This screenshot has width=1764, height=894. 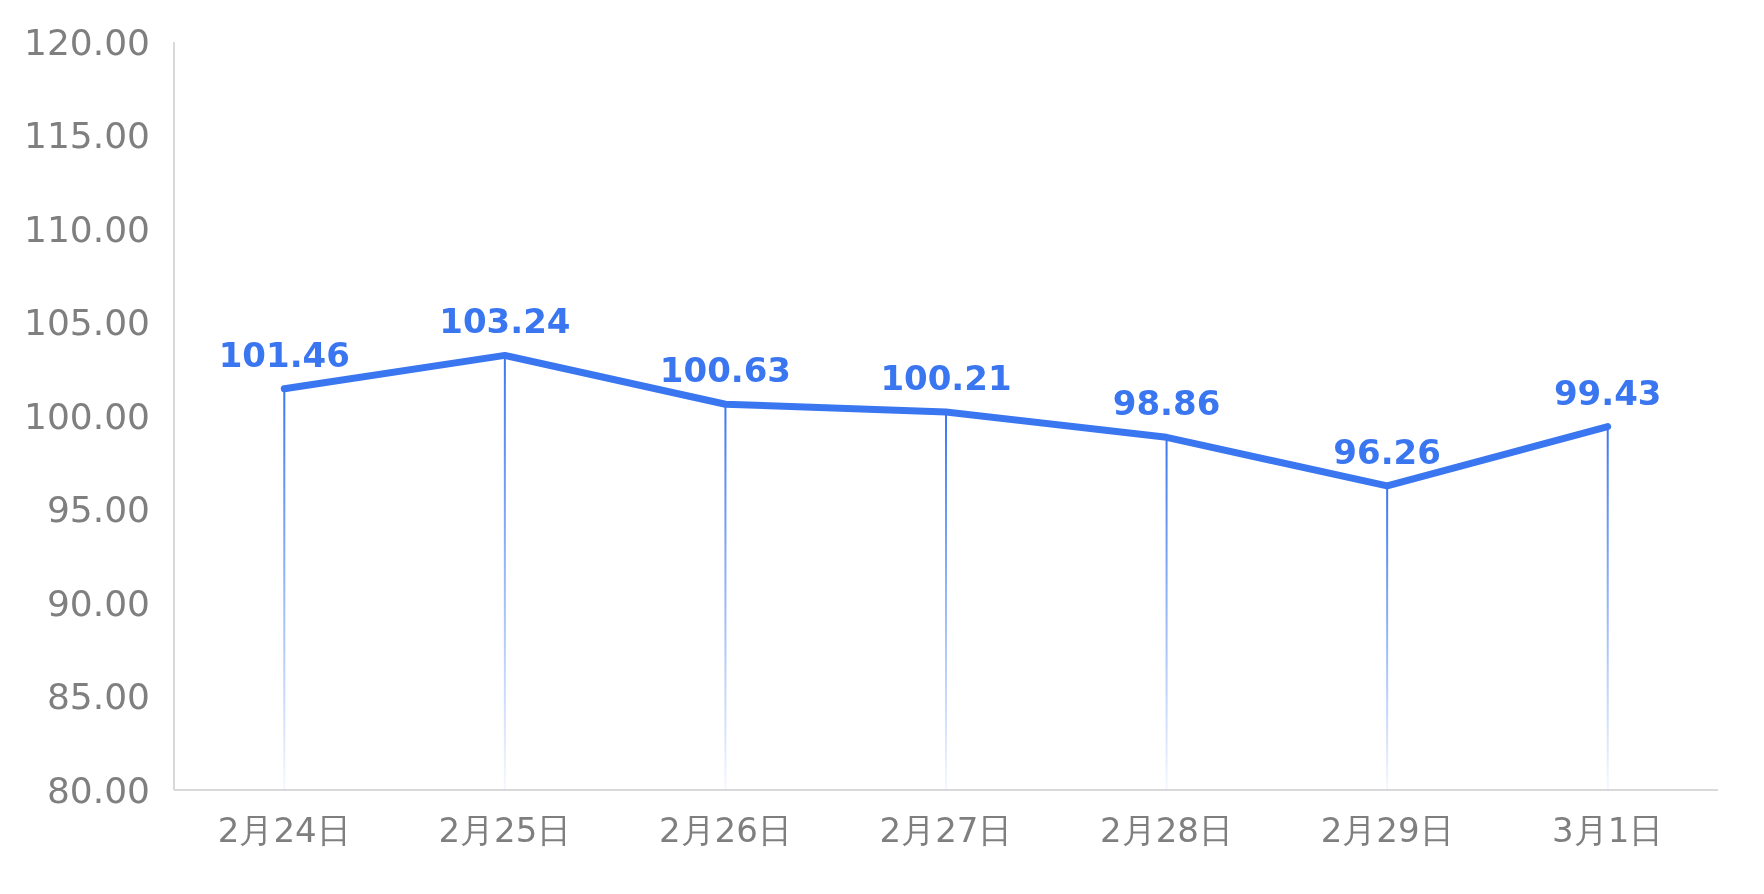 I want to click on data-label: 100.21, so click(x=946, y=378).